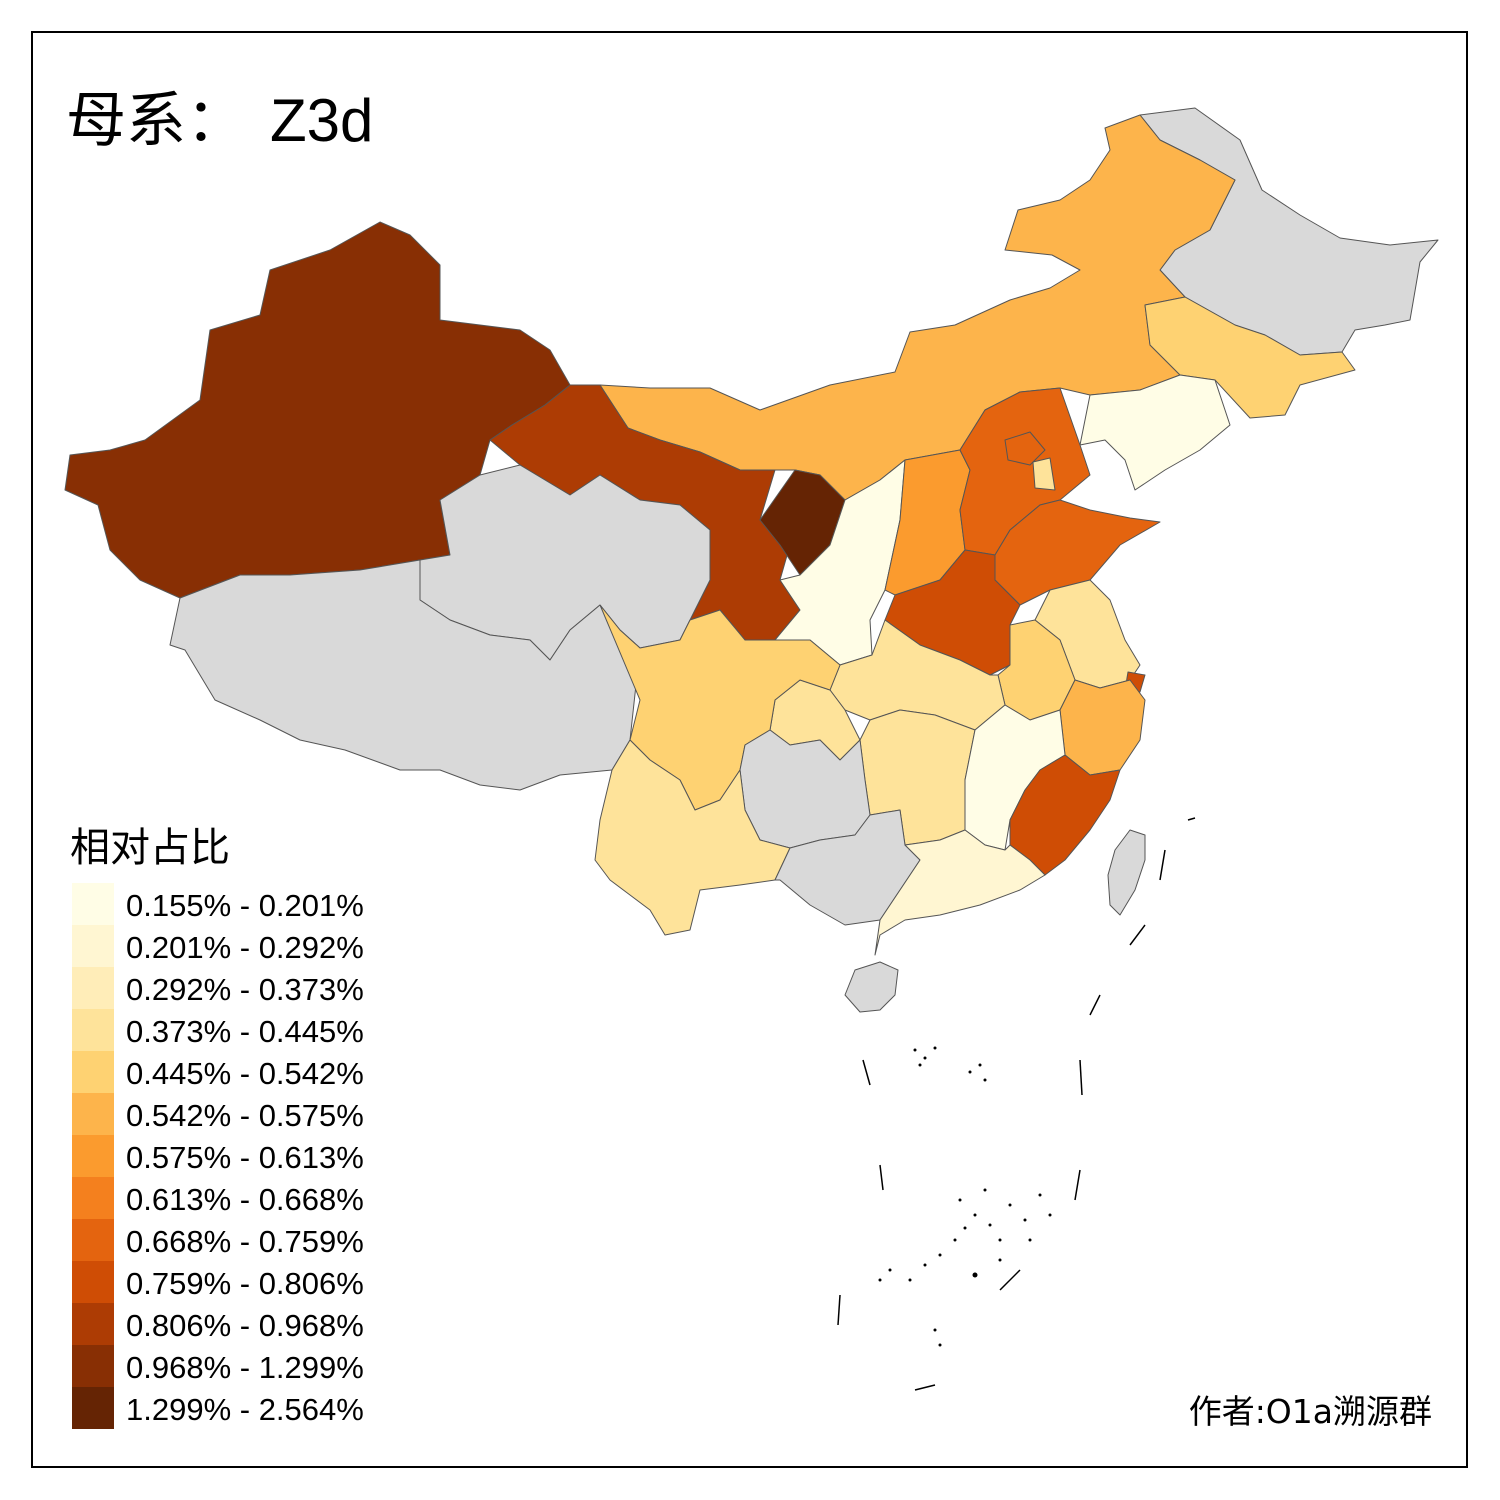 Image resolution: width=1500 pixels, height=1500 pixels. Describe the element at coordinates (245, 989) in the screenshot. I see `legend-label: 0.292% - 0.373%` at that location.